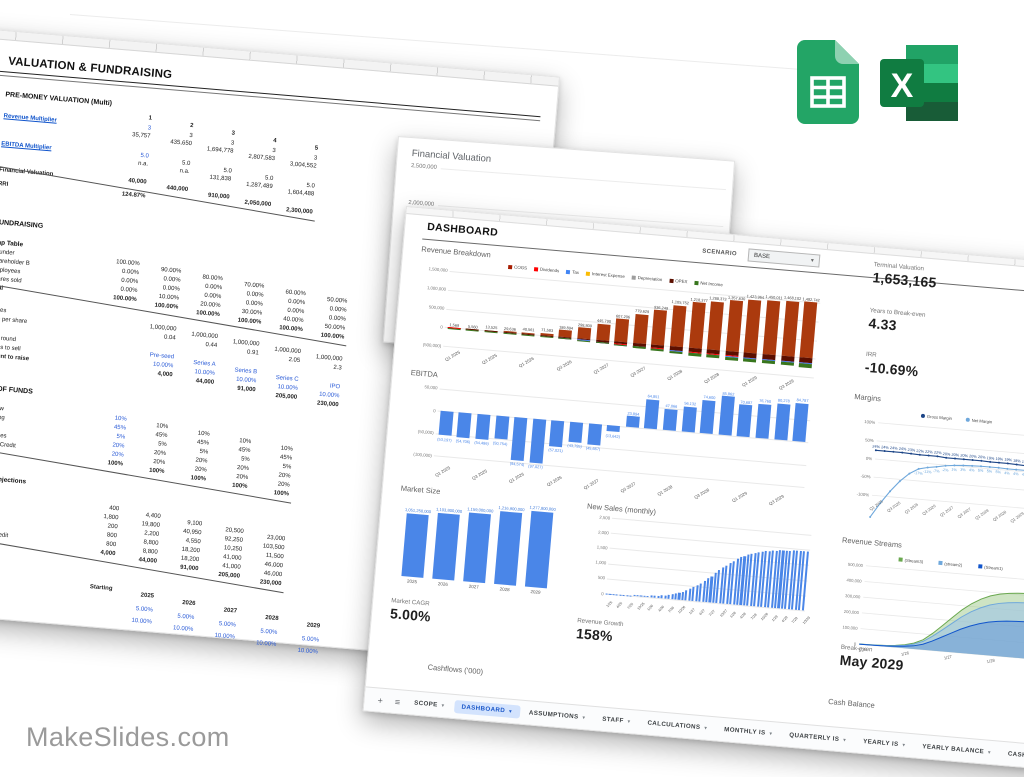 This screenshot has height=777, width=1024. What do you see at coordinates (451, 156) in the screenshot?
I see `chart-title: Financial Valuation` at bounding box center [451, 156].